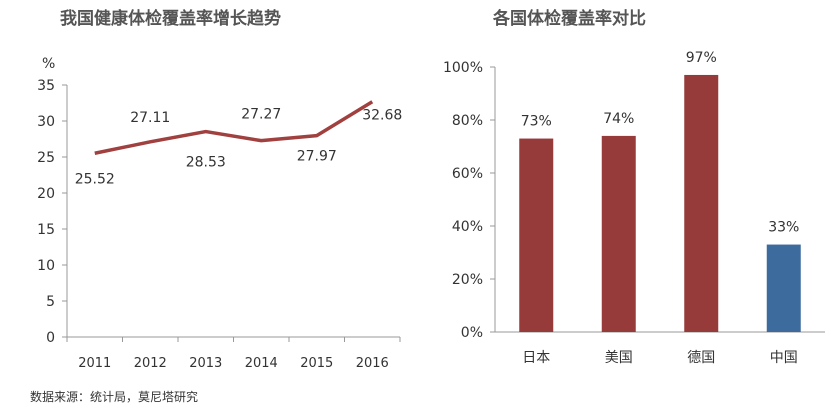  Describe the element at coordinates (95, 179) in the screenshot. I see `line-data-label: 25.52` at that location.